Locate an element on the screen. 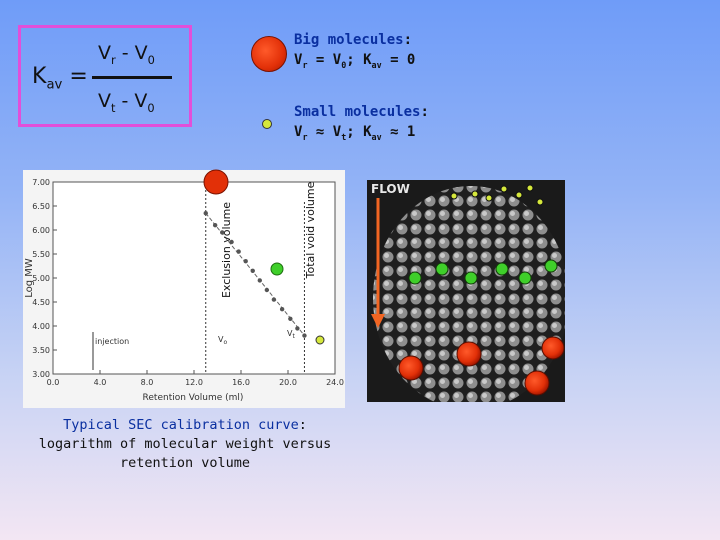 The image size is (720, 540). x-tick-label: 12.0 is located at coordinates (194, 382).